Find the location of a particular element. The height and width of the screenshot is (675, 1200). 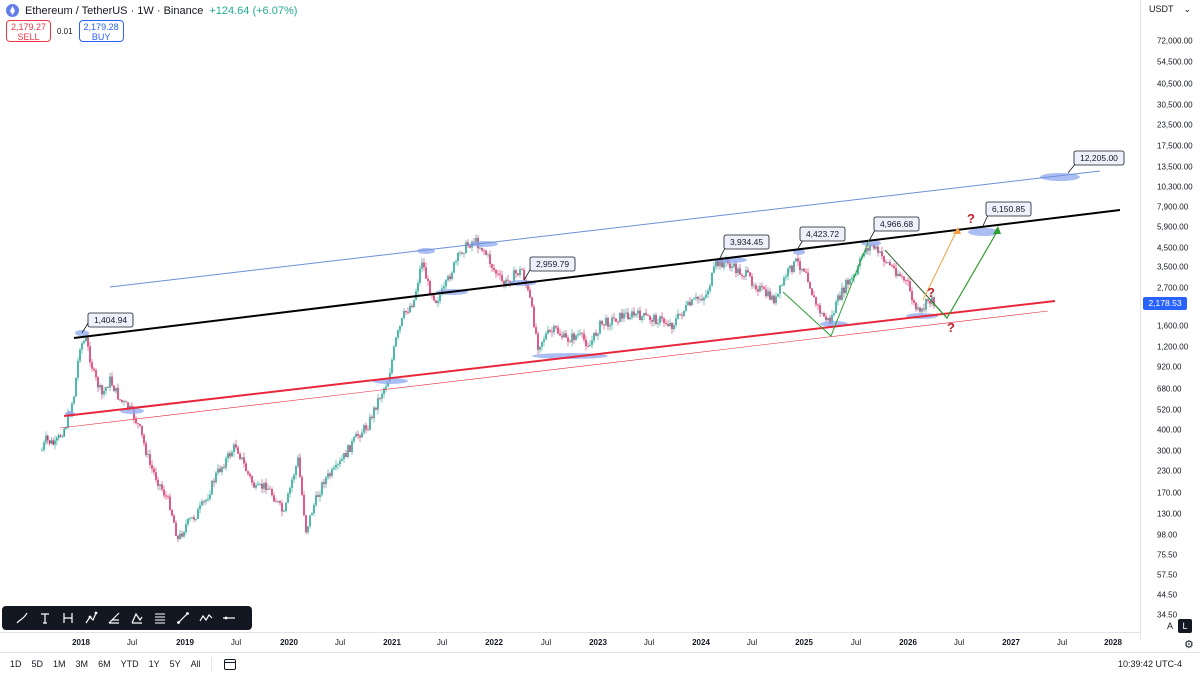

support-line is located at coordinates (559, 358).